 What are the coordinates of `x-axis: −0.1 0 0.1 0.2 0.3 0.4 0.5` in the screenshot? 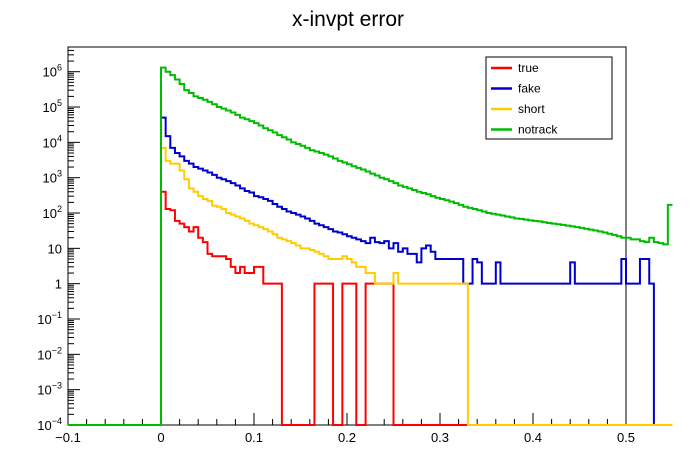 It's located at (345, 429).